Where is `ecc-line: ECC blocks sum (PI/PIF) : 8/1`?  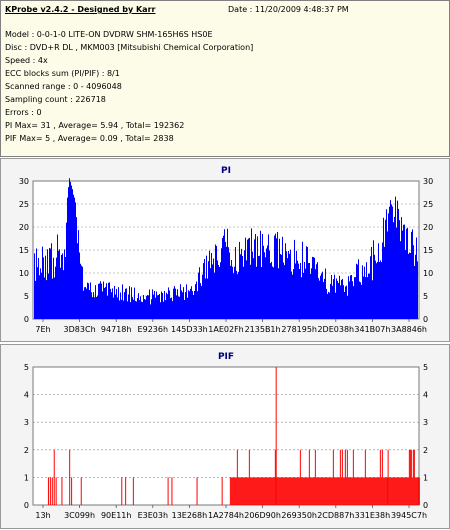
ecc-line: ECC blocks sum (PI/PIF) : 8/1 is located at coordinates (62, 73).